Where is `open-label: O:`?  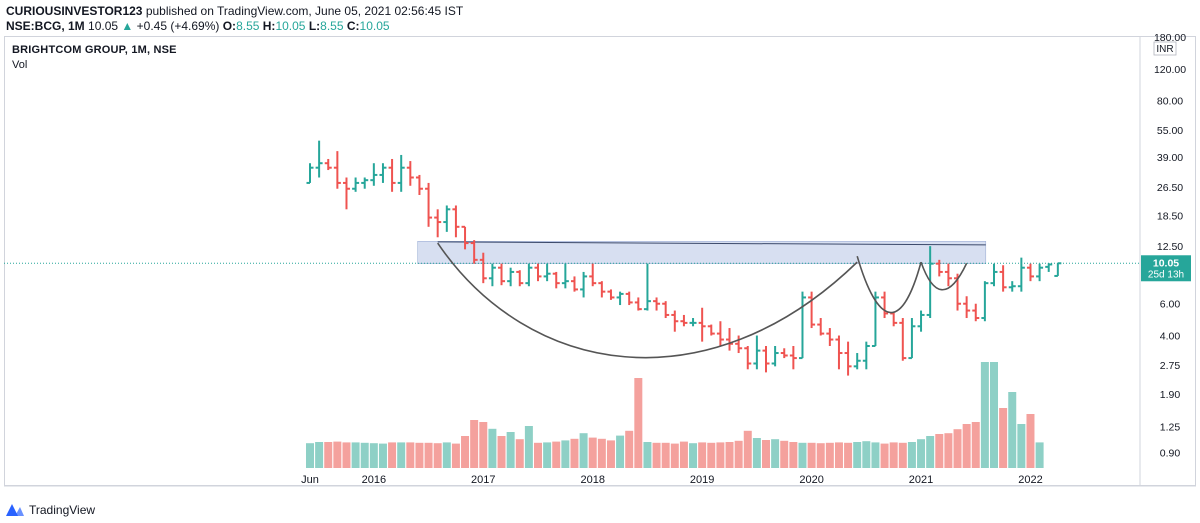
open-label: O: is located at coordinates (229, 26).